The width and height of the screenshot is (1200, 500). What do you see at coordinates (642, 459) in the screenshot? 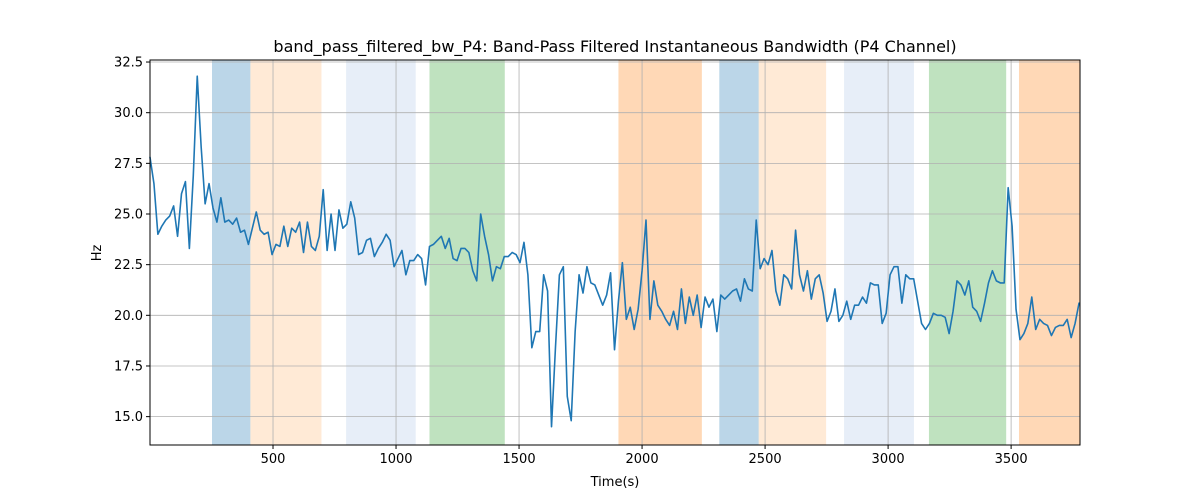
I see `x-tick-label: 2000` at bounding box center [642, 459].